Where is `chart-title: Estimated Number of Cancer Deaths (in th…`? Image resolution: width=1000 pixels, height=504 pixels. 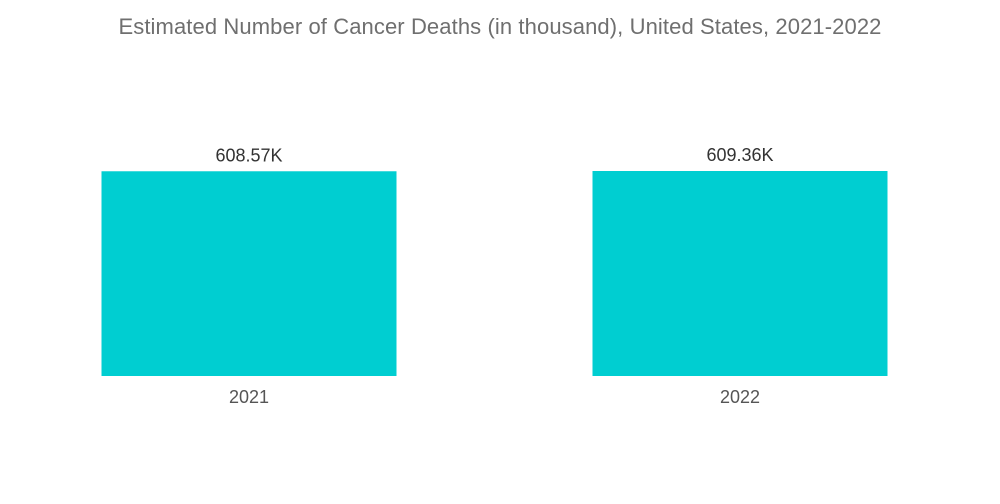 chart-title: Estimated Number of Cancer Deaths (in th… is located at coordinates (500, 26).